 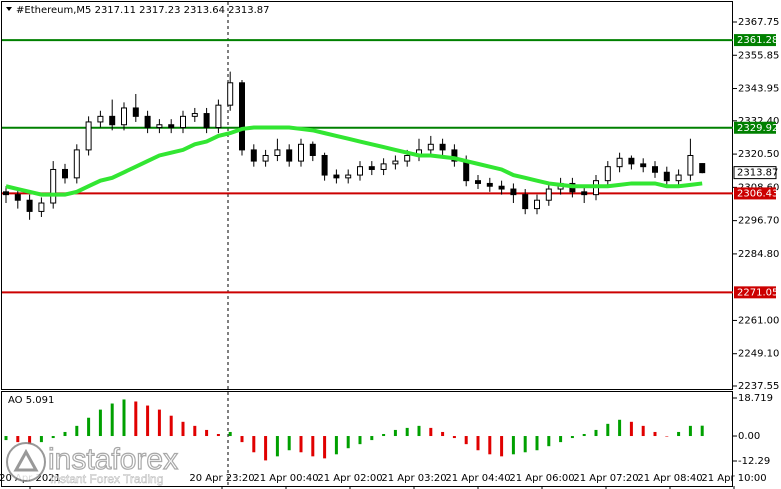 I want to click on x-tick-label: 21 Apr 08:40, so click(x=669, y=478).